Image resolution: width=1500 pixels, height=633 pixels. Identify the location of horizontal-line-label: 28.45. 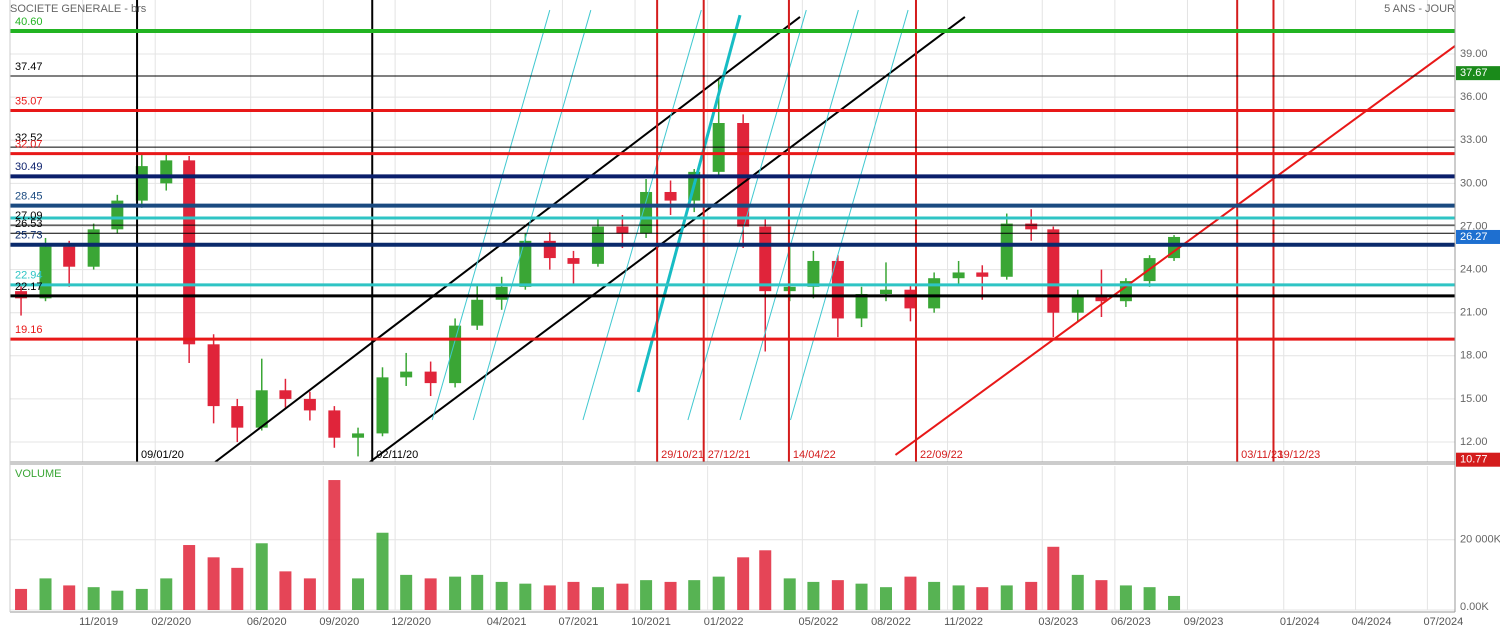
(29, 197).